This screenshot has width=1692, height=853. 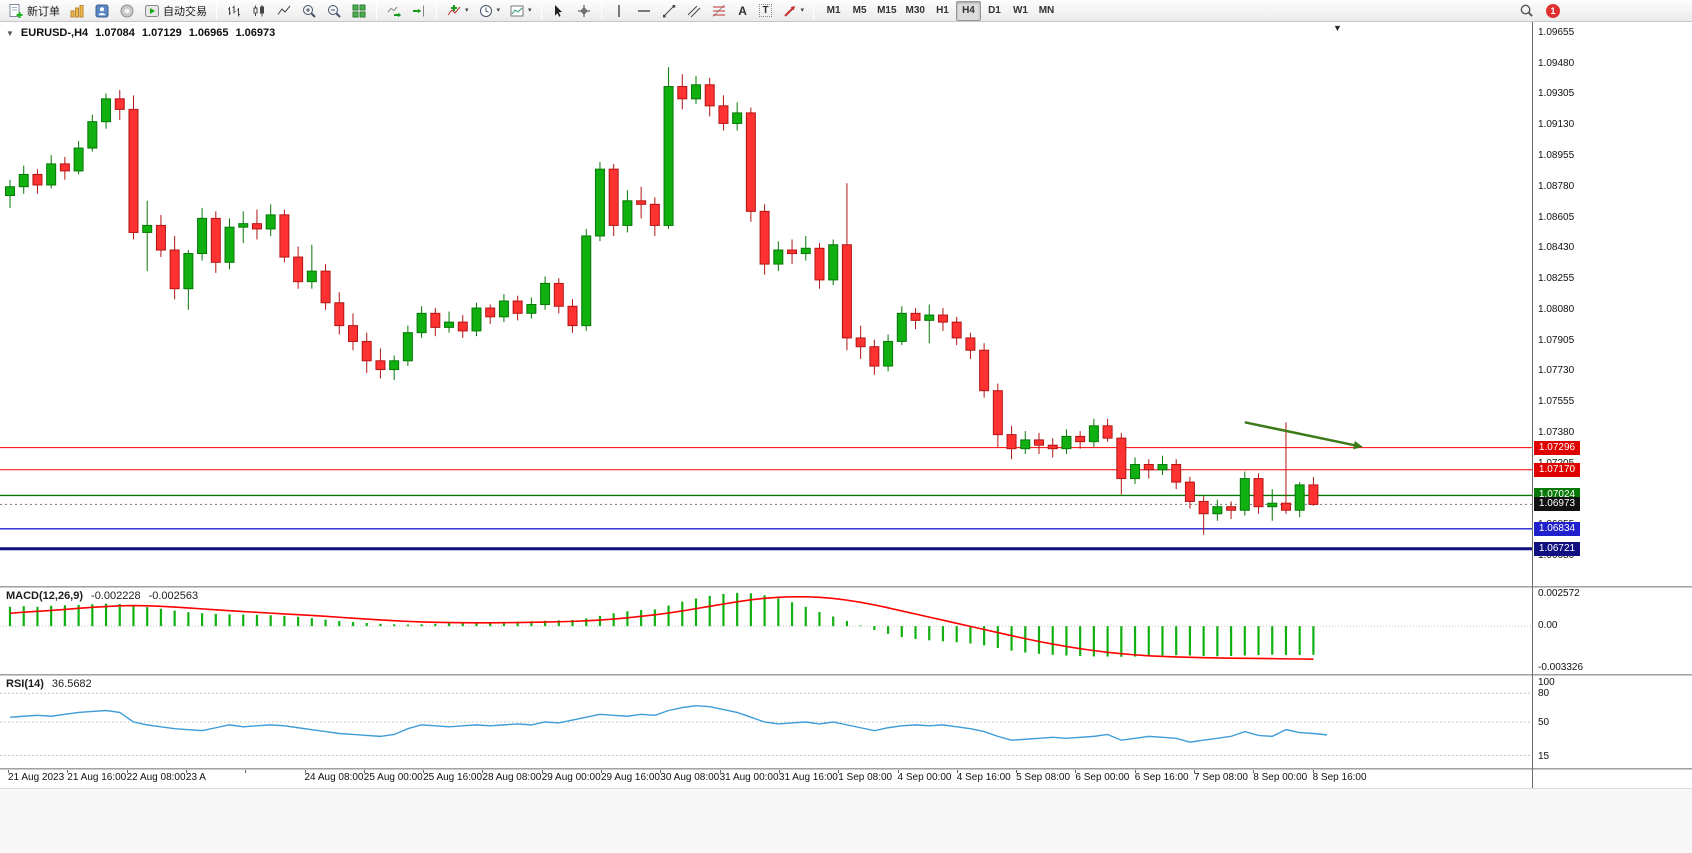 I want to click on macd-axis-tick: 0.00, so click(x=1548, y=626).